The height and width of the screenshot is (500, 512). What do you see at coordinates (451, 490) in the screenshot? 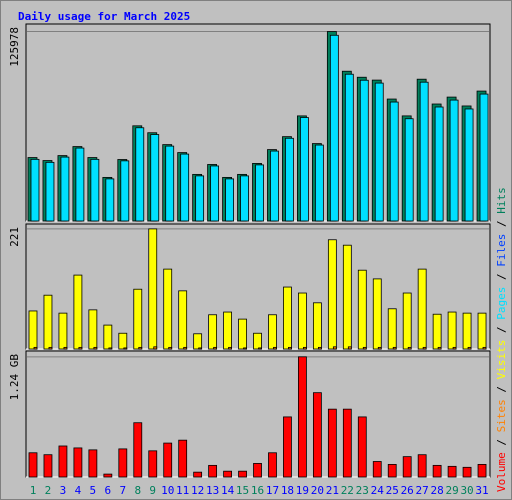
I see `x-tick-label: 29` at bounding box center [451, 490].